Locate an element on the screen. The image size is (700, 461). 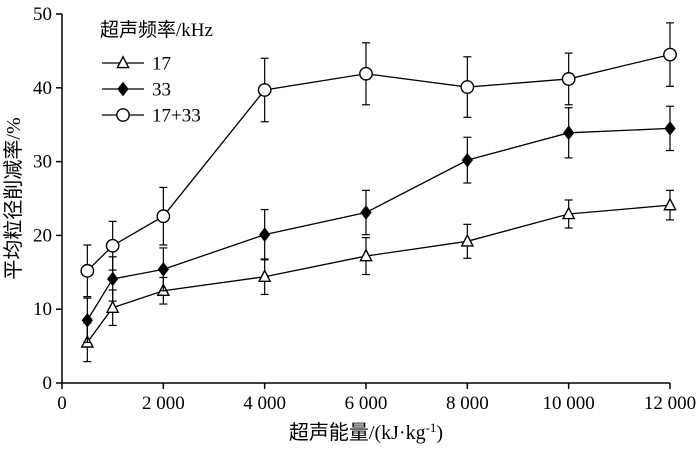
x-tick-label: 8 000 is located at coordinates (467, 403).